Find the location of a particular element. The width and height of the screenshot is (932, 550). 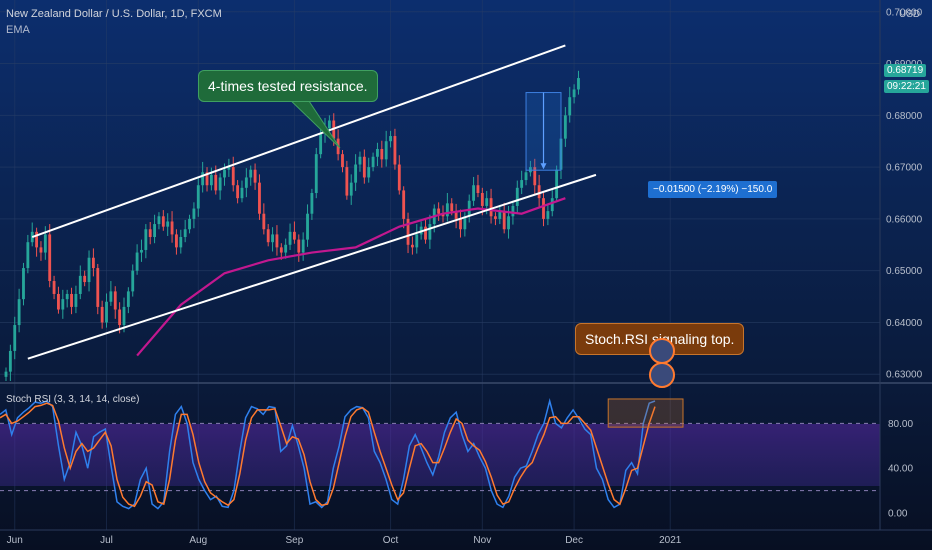

price-tick-label: 0.66000 is located at coordinates (904, 219).